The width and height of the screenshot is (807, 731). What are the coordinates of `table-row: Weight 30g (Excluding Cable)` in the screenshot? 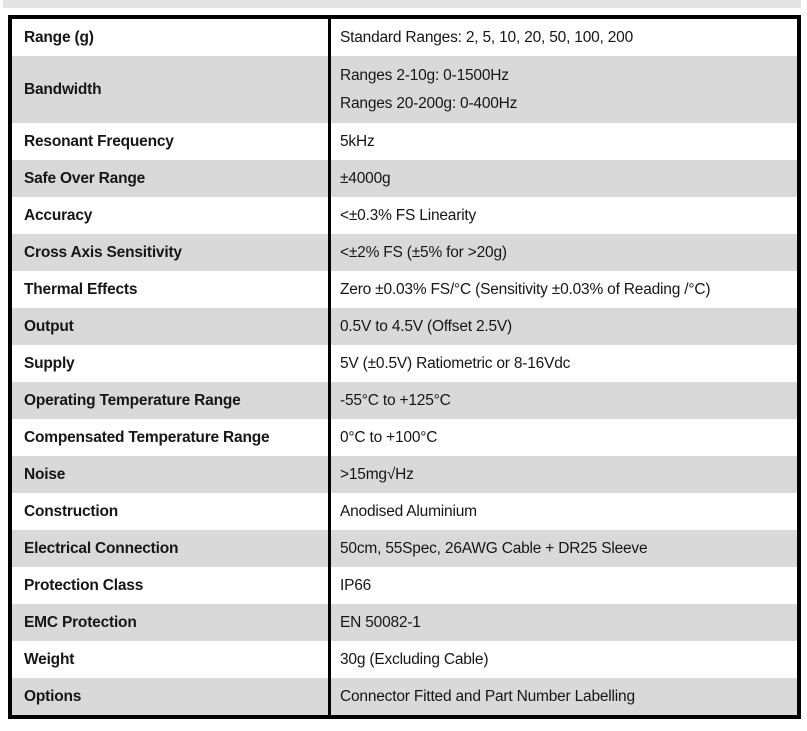 It's located at (404, 659).